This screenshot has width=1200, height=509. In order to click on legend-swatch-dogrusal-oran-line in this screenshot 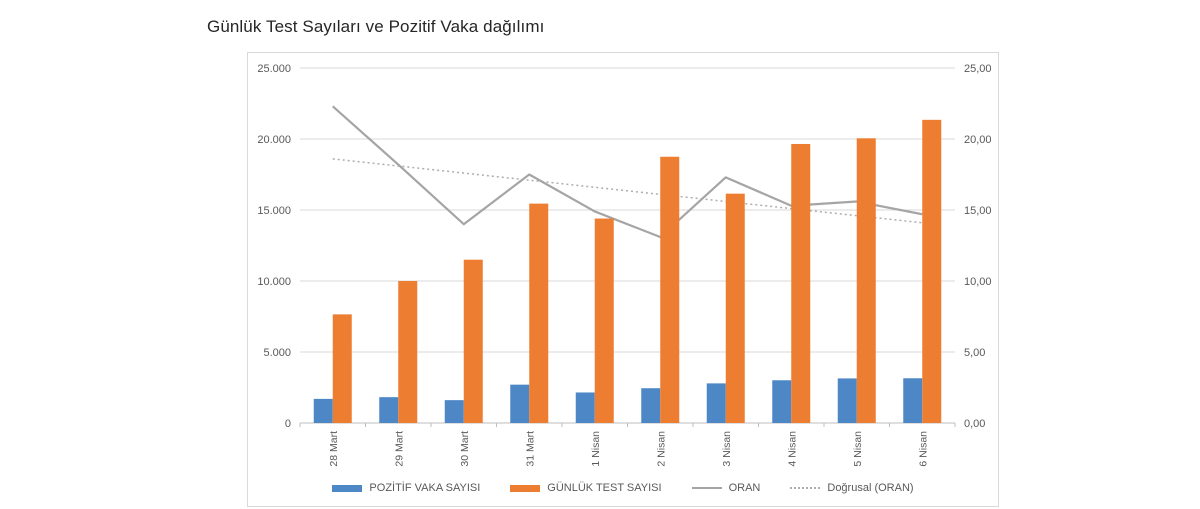, I will do `click(805, 488)`.